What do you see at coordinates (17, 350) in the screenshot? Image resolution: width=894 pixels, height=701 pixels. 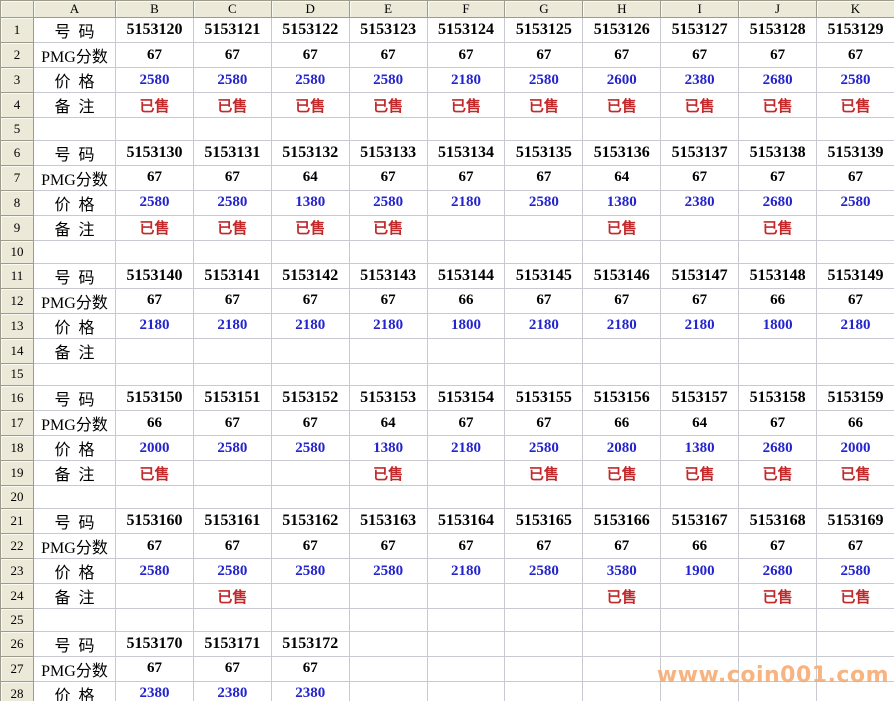 I see `row-header: 14` at bounding box center [17, 350].